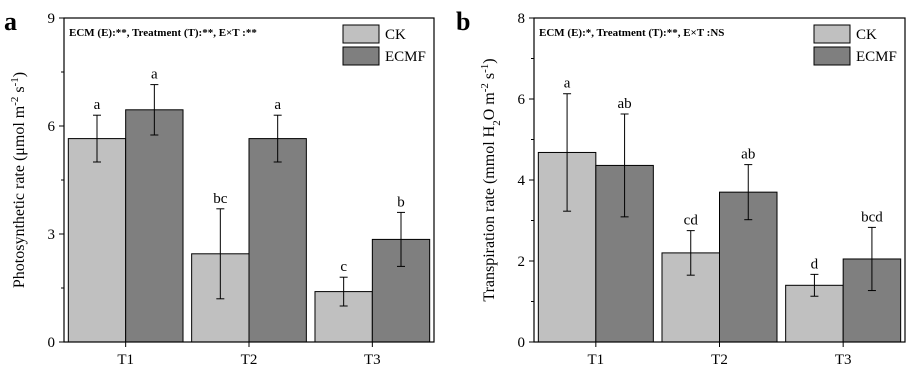  I want to click on bar-ecmf-t1, so click(154, 226).